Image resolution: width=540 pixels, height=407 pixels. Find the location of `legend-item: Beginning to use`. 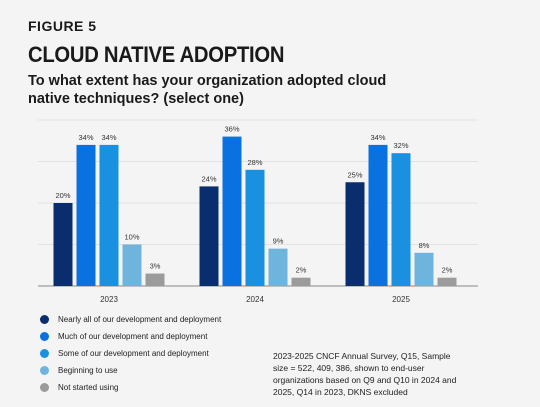

legend-item: Beginning to use is located at coordinates (130, 370).